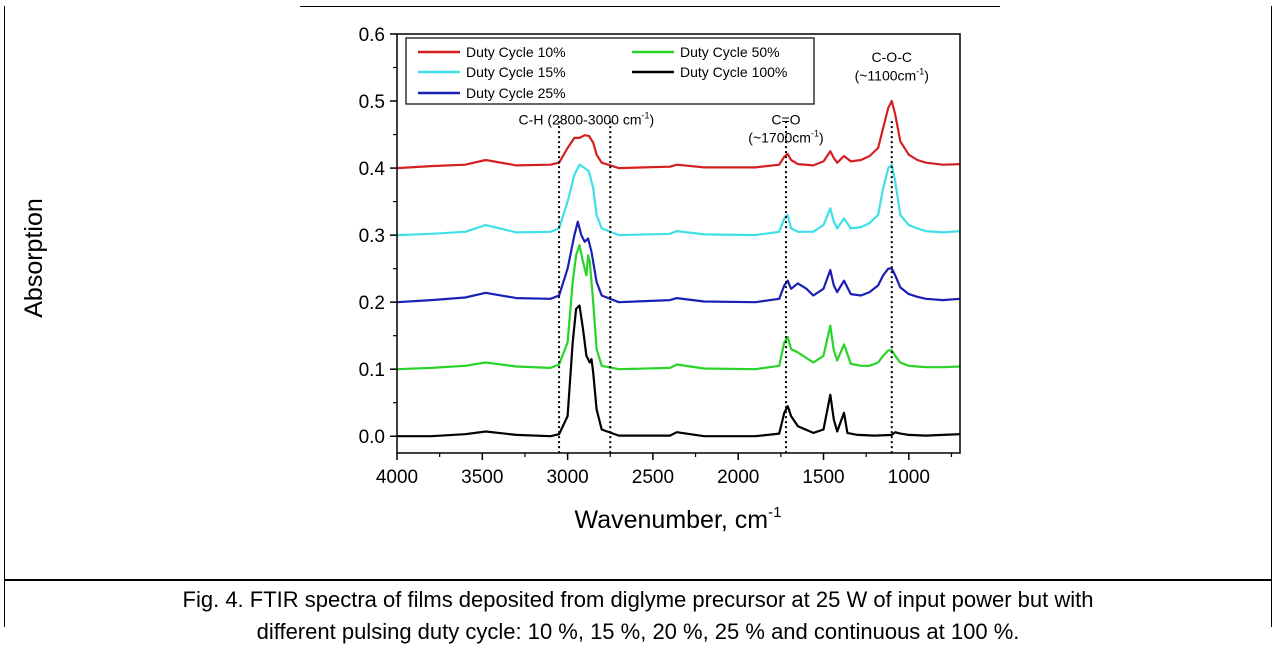  I want to click on x-axis-label-text: Wavenumber, cm, so click(672, 520).